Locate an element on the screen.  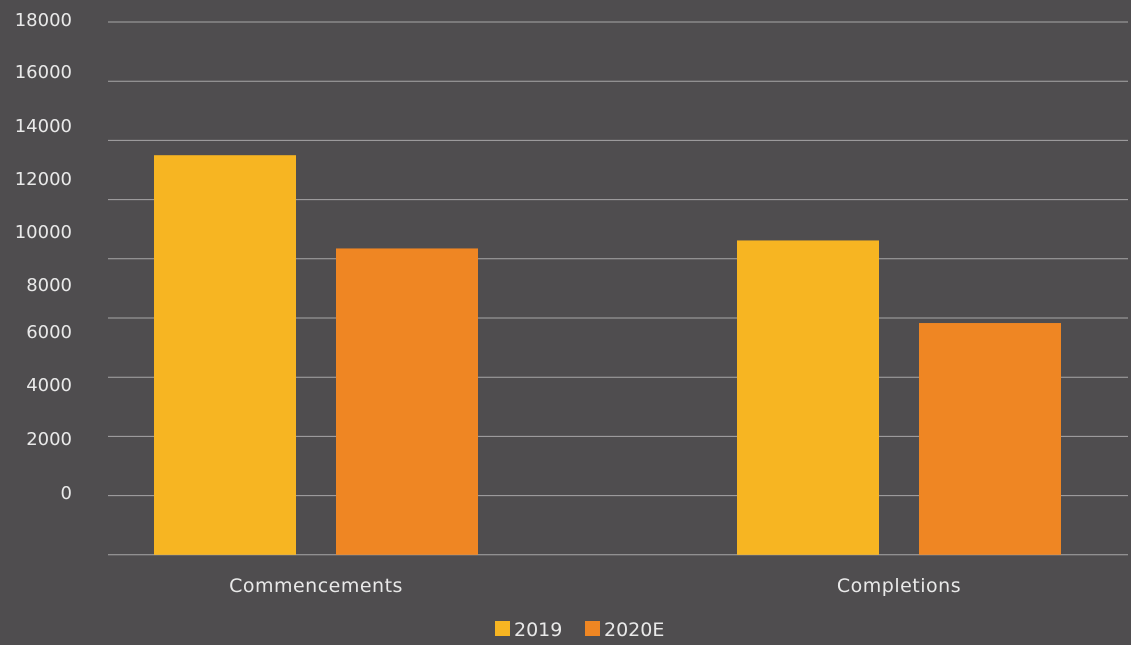
y-tick-label: 10000 is located at coordinates (43, 232).